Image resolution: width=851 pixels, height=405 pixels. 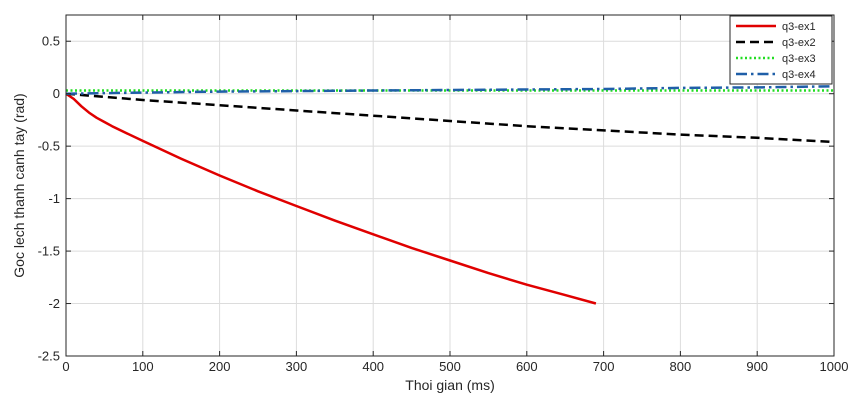 What do you see at coordinates (54, 198) in the screenshot?
I see `y-tick-label: -1` at bounding box center [54, 198].